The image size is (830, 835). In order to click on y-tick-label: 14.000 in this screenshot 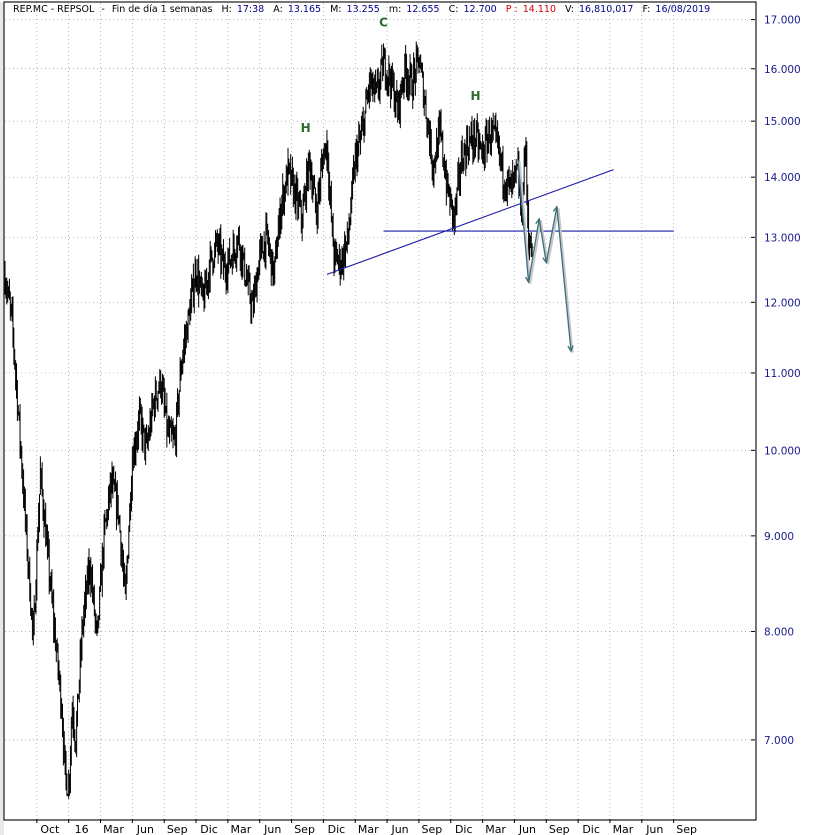, I will do `click(782, 178)`.